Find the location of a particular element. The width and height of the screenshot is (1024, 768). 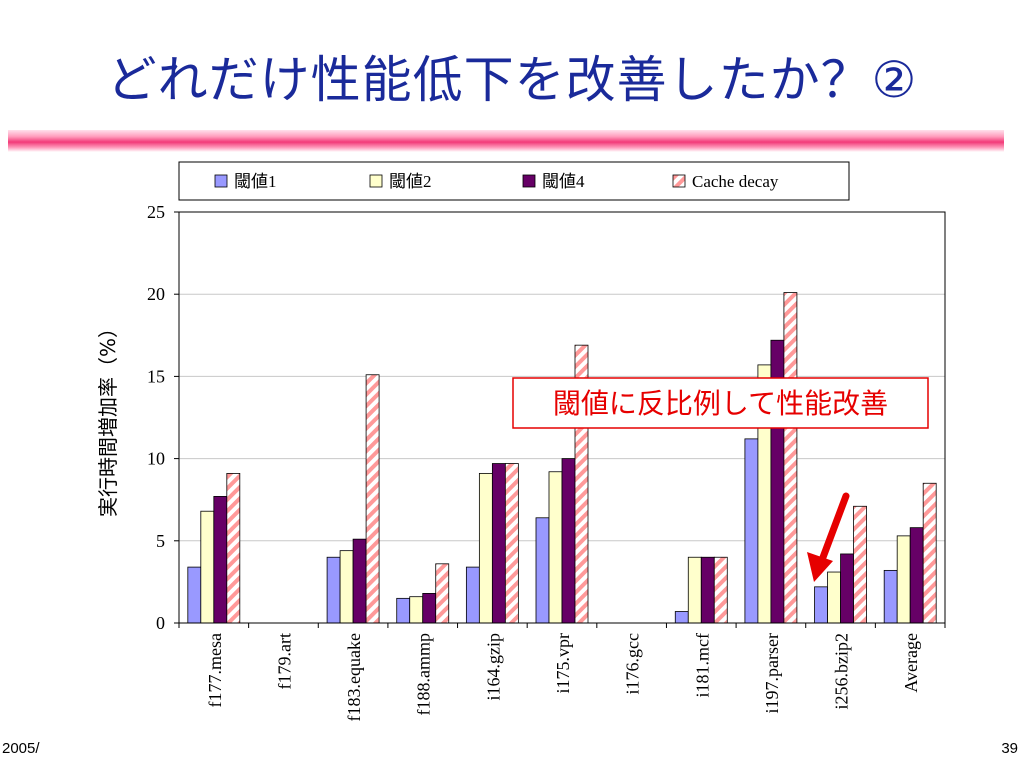

page-number: 39 is located at coordinates (1009, 748).